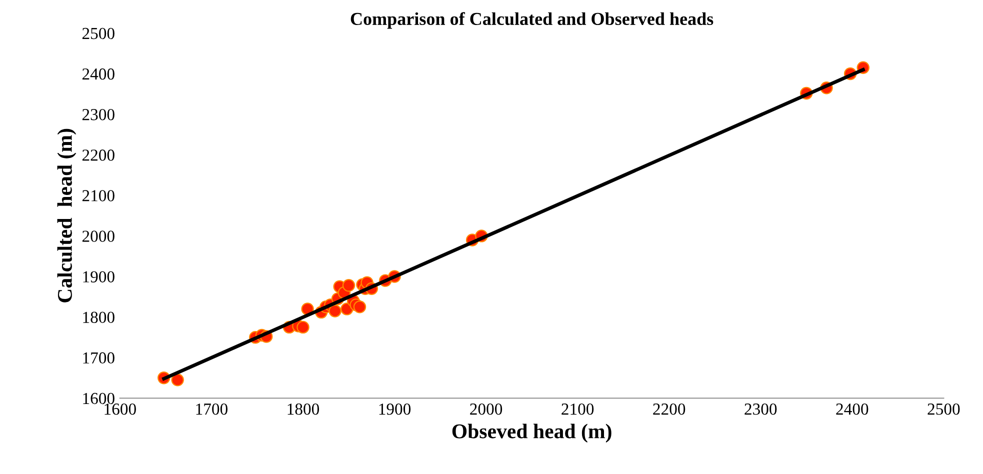 The height and width of the screenshot is (474, 983). I want to click on x-tick-label: 1900, so click(395, 409).